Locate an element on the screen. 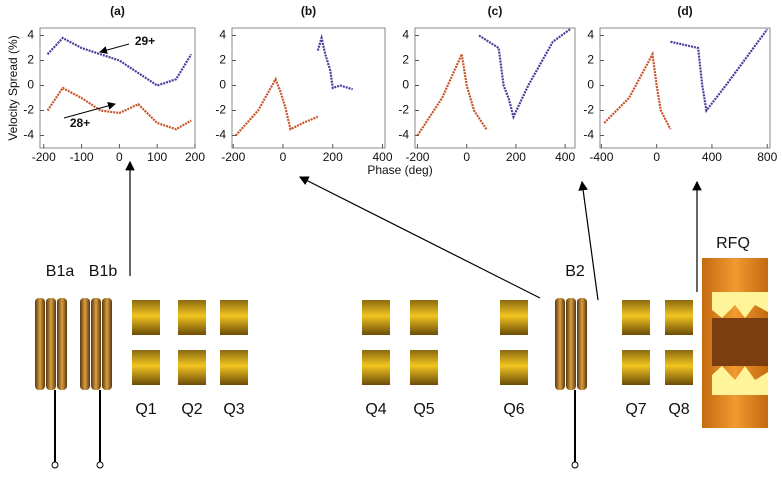 The height and width of the screenshot is (479, 782). quadrupole-label: Q8 is located at coordinates (678, 409).